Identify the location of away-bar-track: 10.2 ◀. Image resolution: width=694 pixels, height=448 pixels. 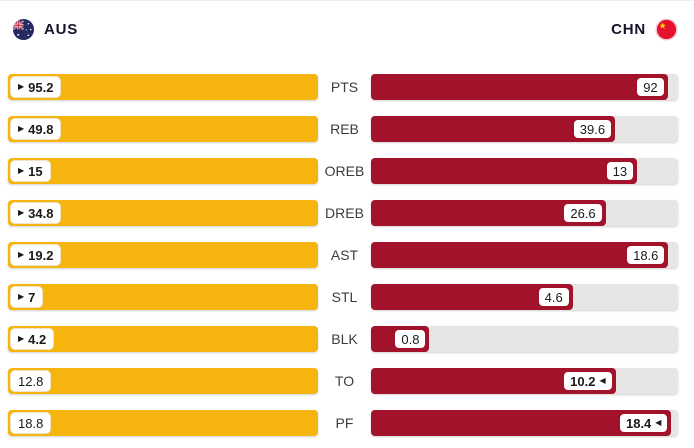
(524, 381).